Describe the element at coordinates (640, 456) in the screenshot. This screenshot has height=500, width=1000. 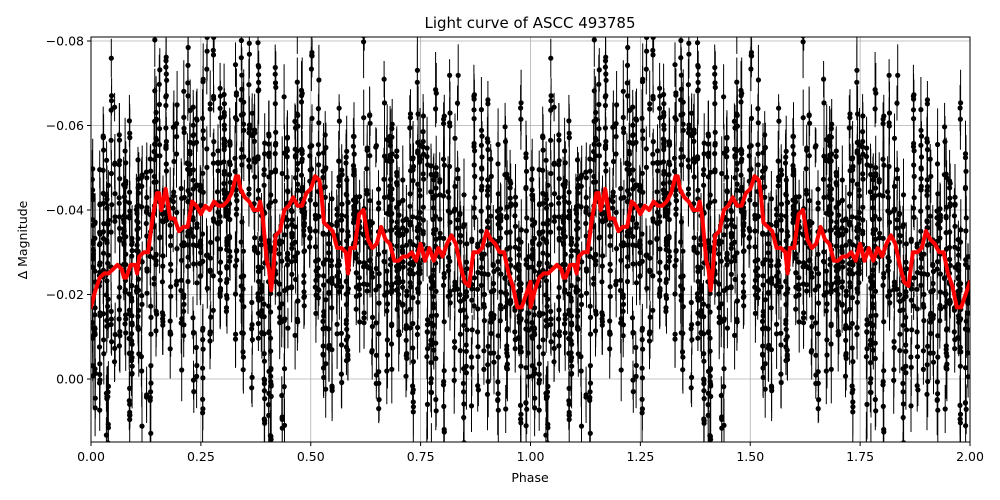
I see `x-tick-label: 1.25` at that location.